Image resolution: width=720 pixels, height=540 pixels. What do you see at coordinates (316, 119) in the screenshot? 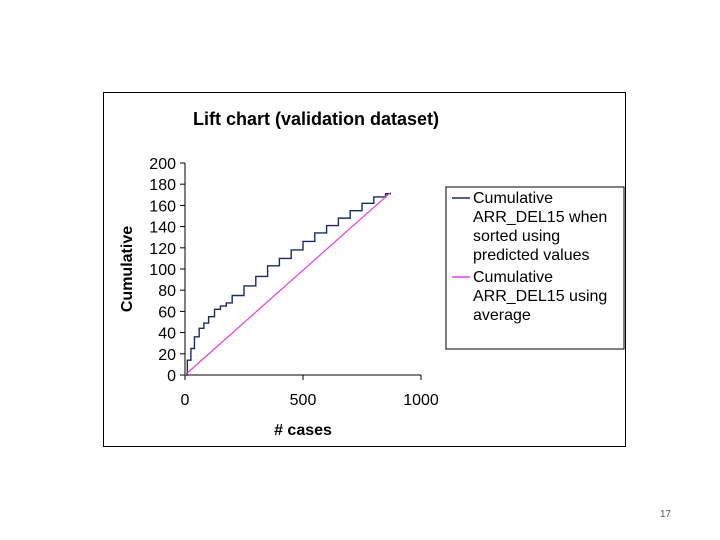
I see `chart-title: Lift chart (validation dataset)` at bounding box center [316, 119].